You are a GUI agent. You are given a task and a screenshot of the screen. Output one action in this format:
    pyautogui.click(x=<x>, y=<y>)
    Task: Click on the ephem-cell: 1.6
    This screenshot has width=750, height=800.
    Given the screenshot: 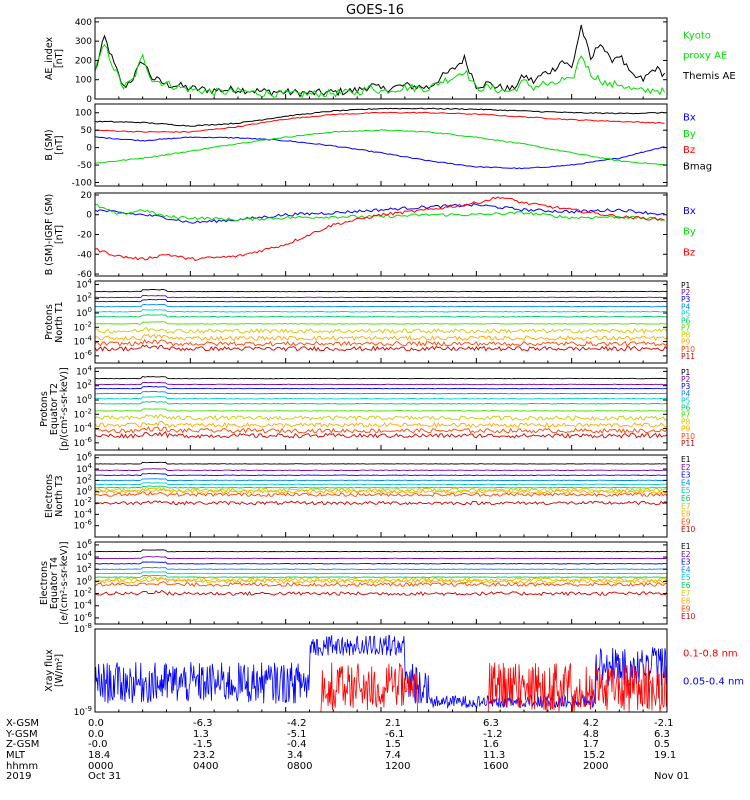 What is the action you would take?
    pyautogui.click(x=491, y=744)
    